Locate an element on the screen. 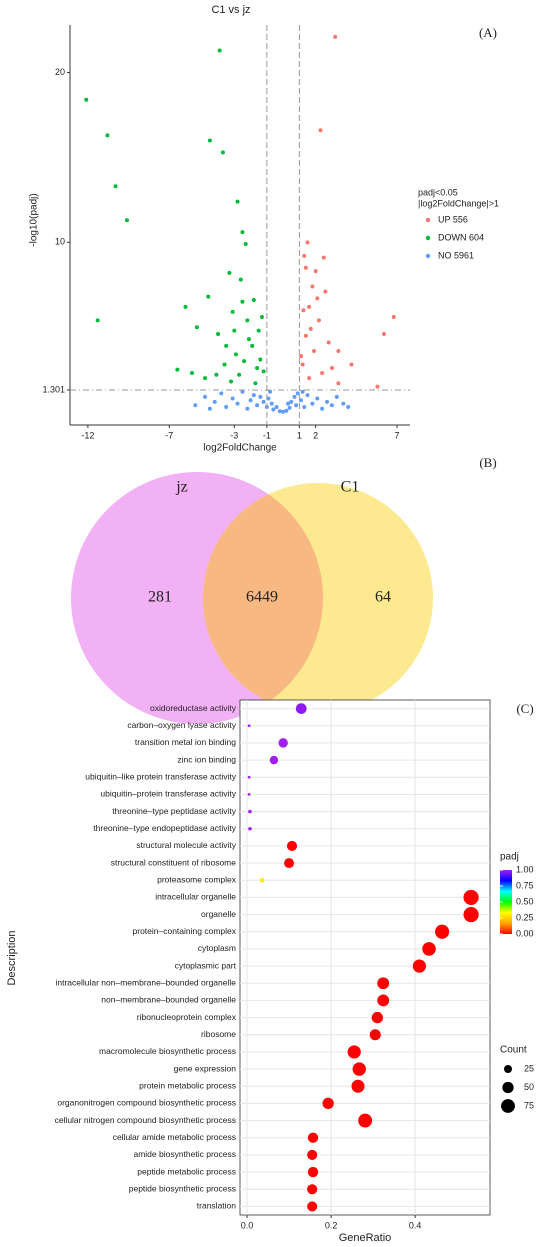 The width and height of the screenshot is (550, 1247). y-tick-label: ribosome is located at coordinates (218, 1034).